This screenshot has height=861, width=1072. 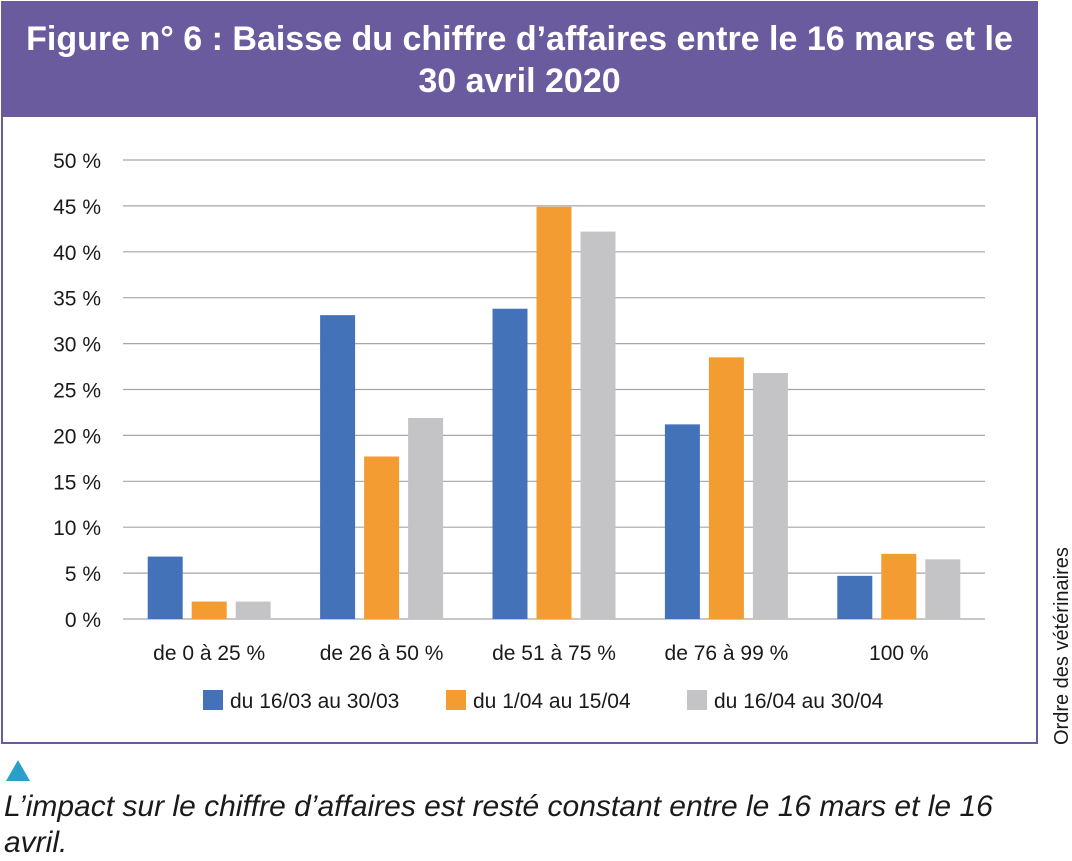 What do you see at coordinates (382, 653) in the screenshot?
I see `x-tick-label: de 26 à 50 %` at bounding box center [382, 653].